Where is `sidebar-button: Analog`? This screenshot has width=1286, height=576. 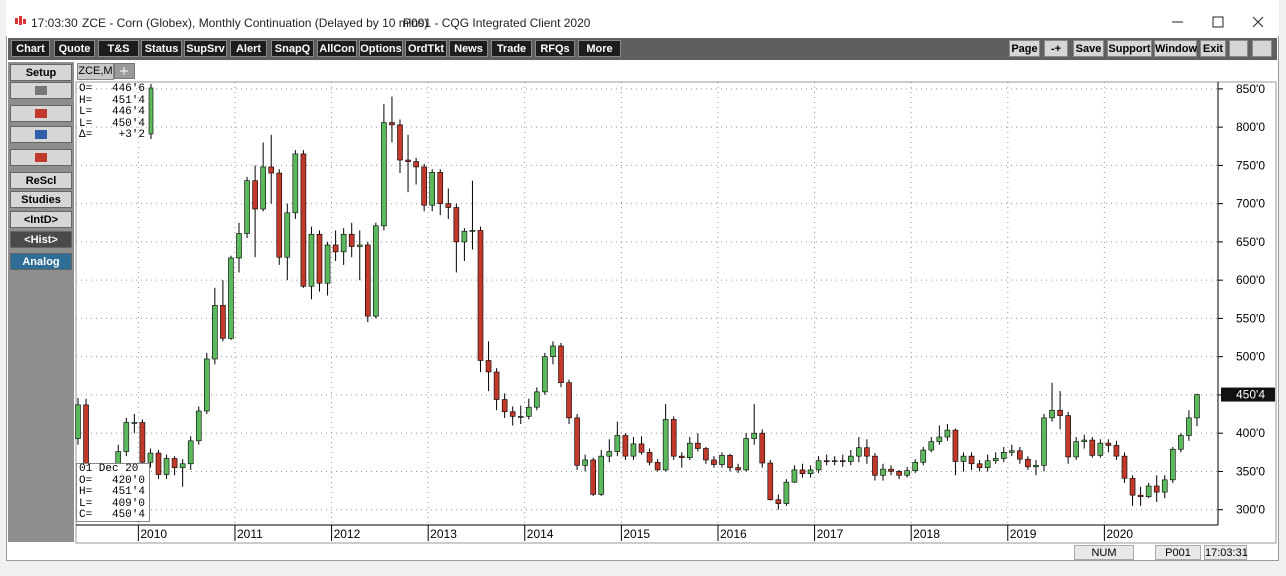 sidebar-button: Analog is located at coordinates (41, 261).